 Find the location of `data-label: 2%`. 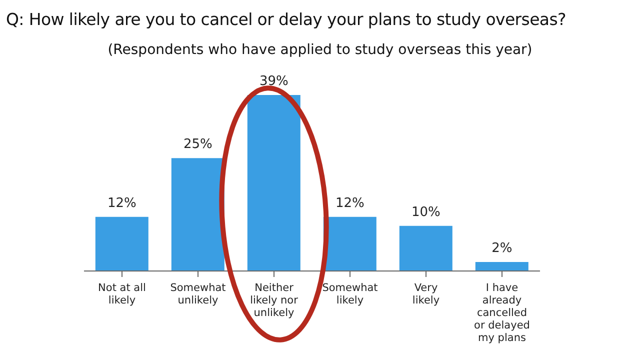

data-label: 2% is located at coordinates (502, 248).